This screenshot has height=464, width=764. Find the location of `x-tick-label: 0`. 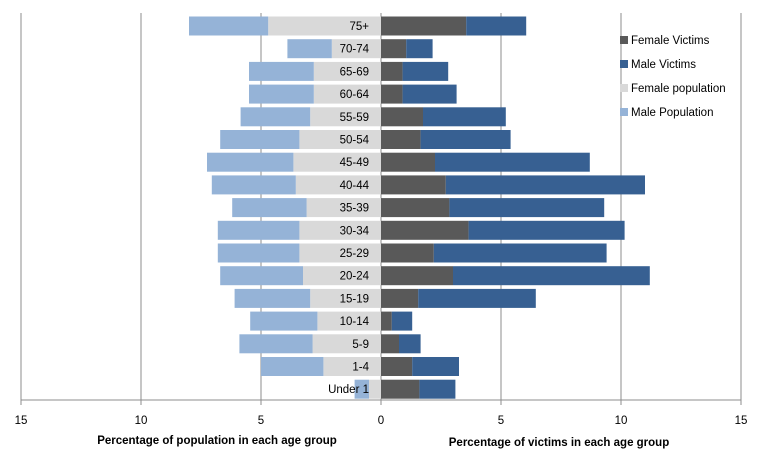

x-tick-label: 0 is located at coordinates (381, 421).